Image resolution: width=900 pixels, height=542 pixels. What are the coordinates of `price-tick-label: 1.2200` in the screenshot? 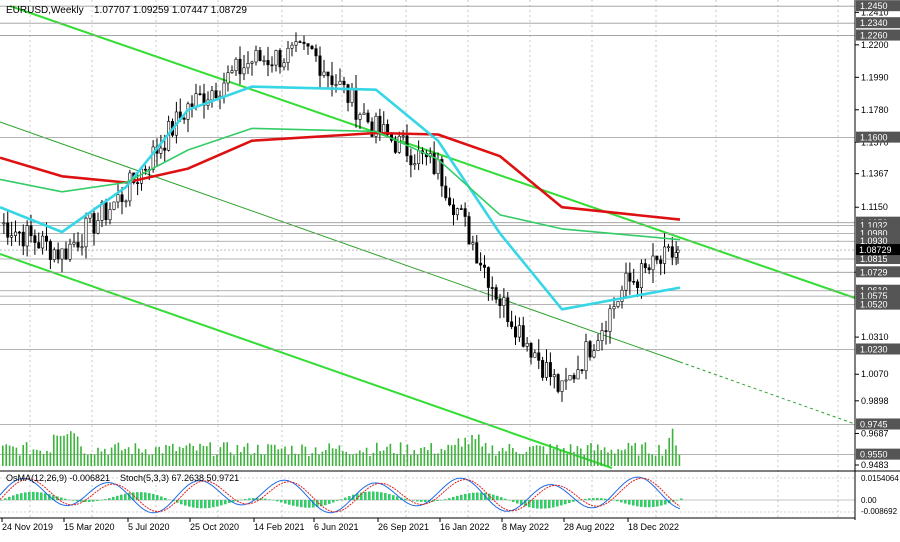 It's located at (875, 45).